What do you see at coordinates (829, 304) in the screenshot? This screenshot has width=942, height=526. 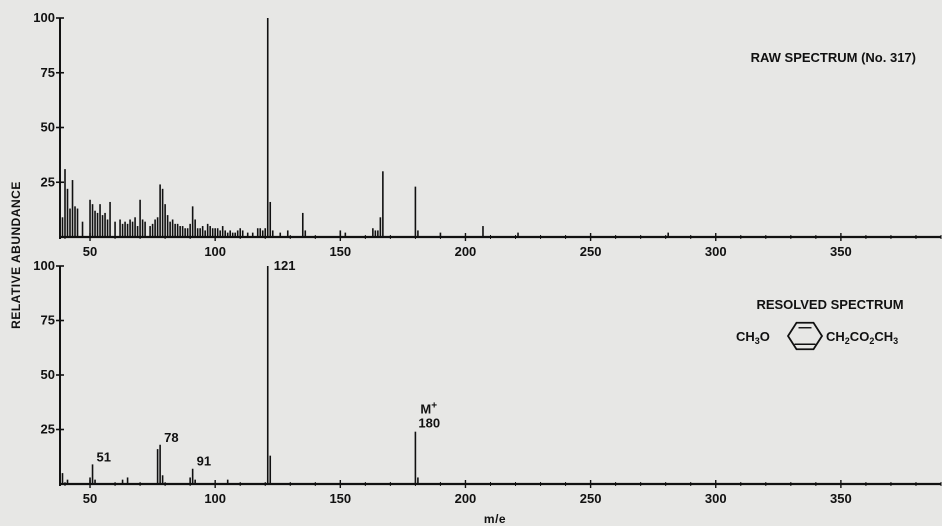 I see `resolved-spectrum-title: RESOLVED SPECTRUM` at bounding box center [829, 304].